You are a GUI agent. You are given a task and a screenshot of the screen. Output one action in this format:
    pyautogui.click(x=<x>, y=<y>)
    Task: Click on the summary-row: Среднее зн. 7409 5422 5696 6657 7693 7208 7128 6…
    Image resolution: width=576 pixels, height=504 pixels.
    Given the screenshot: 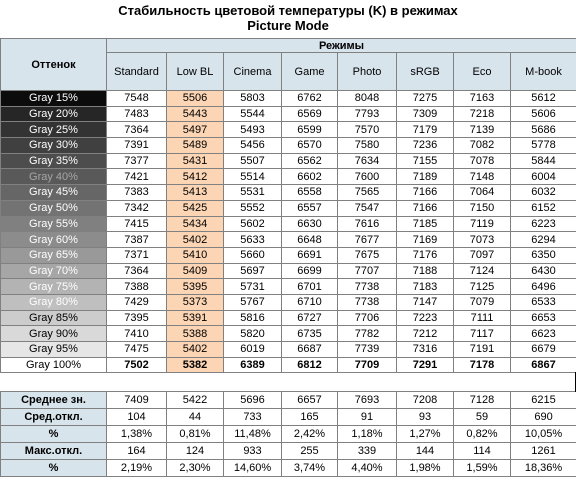 What is the action you would take?
    pyautogui.click(x=288, y=400)
    